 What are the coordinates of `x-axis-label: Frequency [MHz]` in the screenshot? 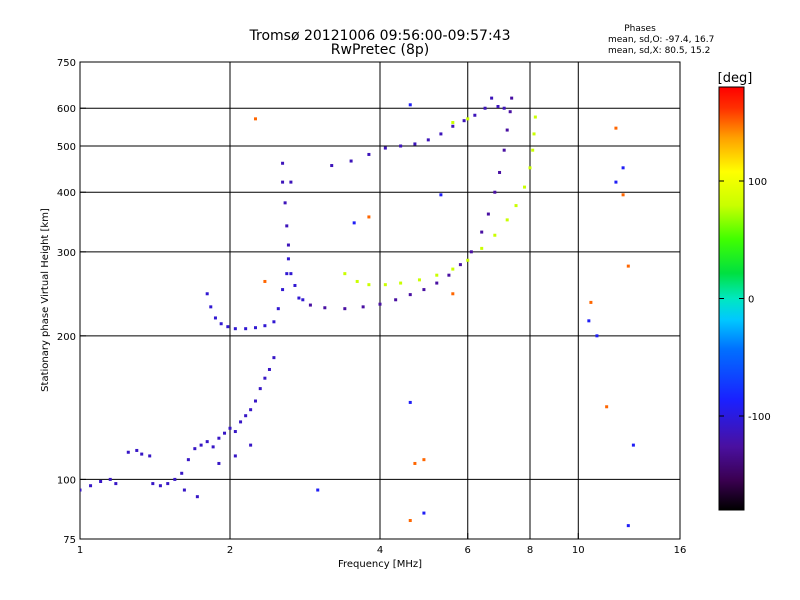 It's located at (380, 564).